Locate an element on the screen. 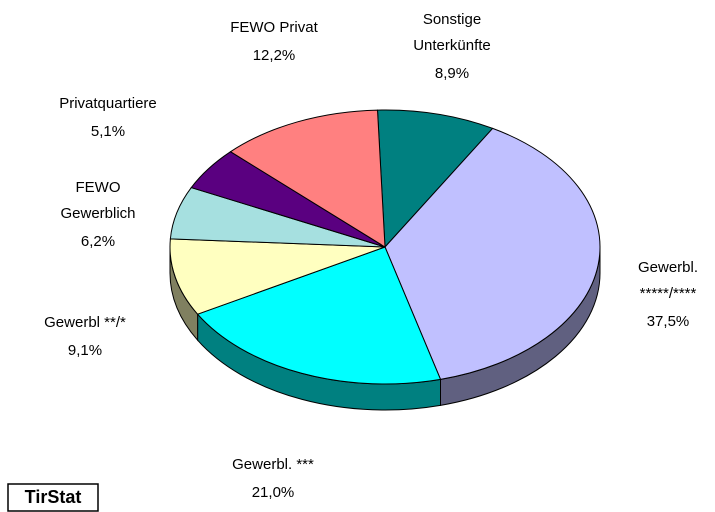 This screenshot has width=715, height=512. value-label: 8,9% is located at coordinates (452, 73).